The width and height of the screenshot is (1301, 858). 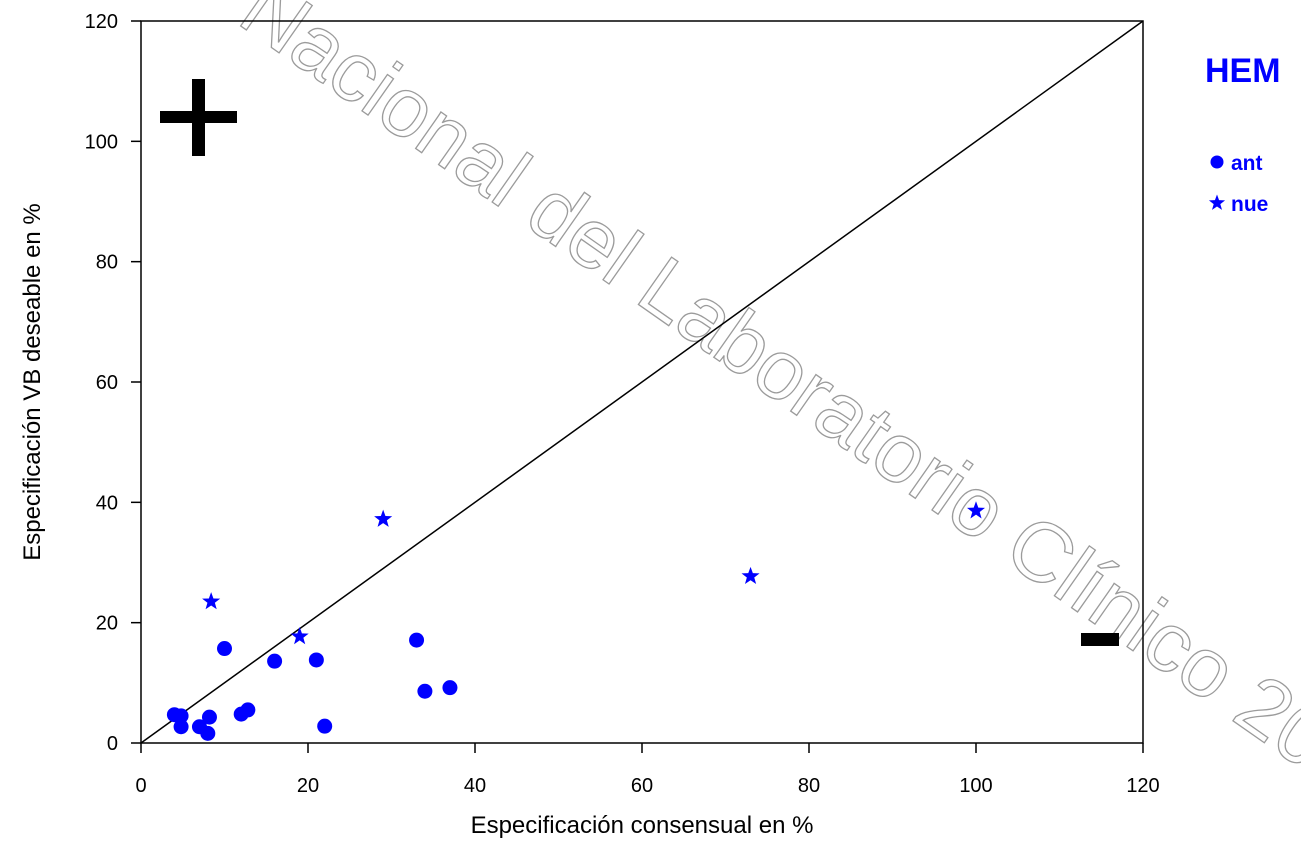 I want to click on x-tick-label: 20, so click(x=308, y=786).